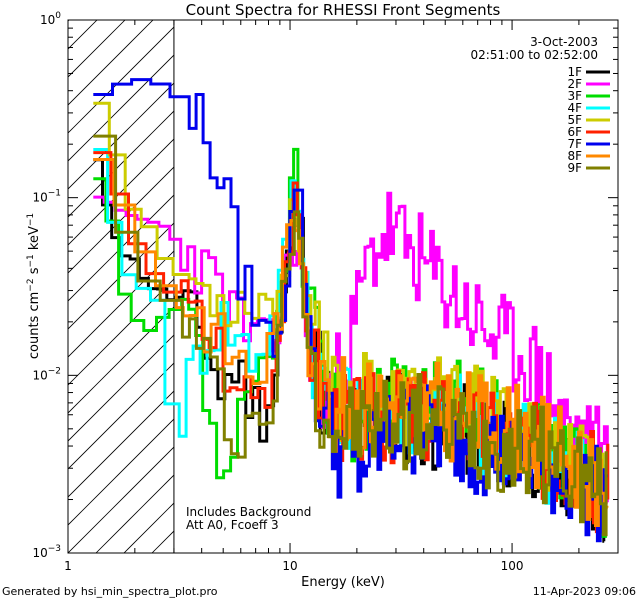 Image resolution: width=640 pixels, height=600 pixels. Describe the element at coordinates (248, 512) in the screenshot. I see `note-includes-background: Includes Background` at that location.